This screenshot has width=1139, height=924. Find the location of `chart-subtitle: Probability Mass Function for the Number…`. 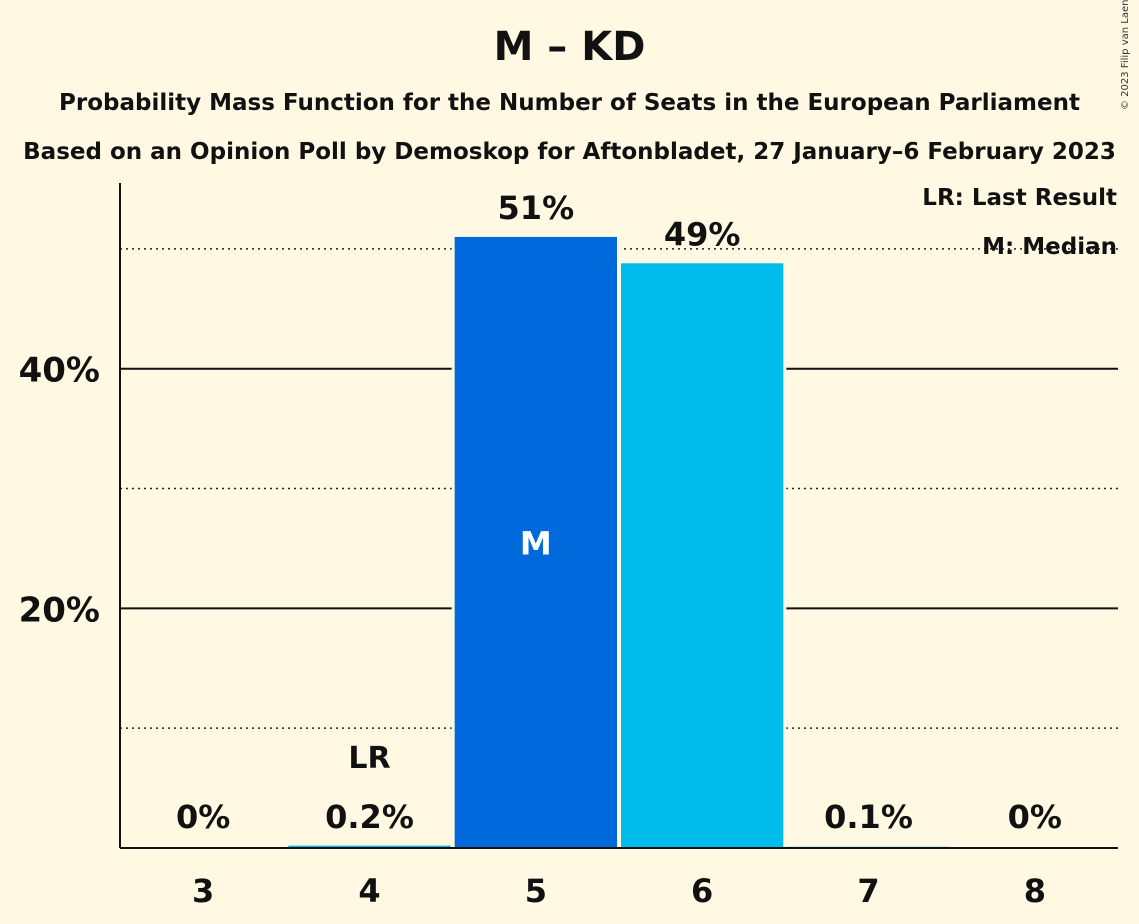

chart-subtitle: Probability Mass Function for the Number… is located at coordinates (569, 103).